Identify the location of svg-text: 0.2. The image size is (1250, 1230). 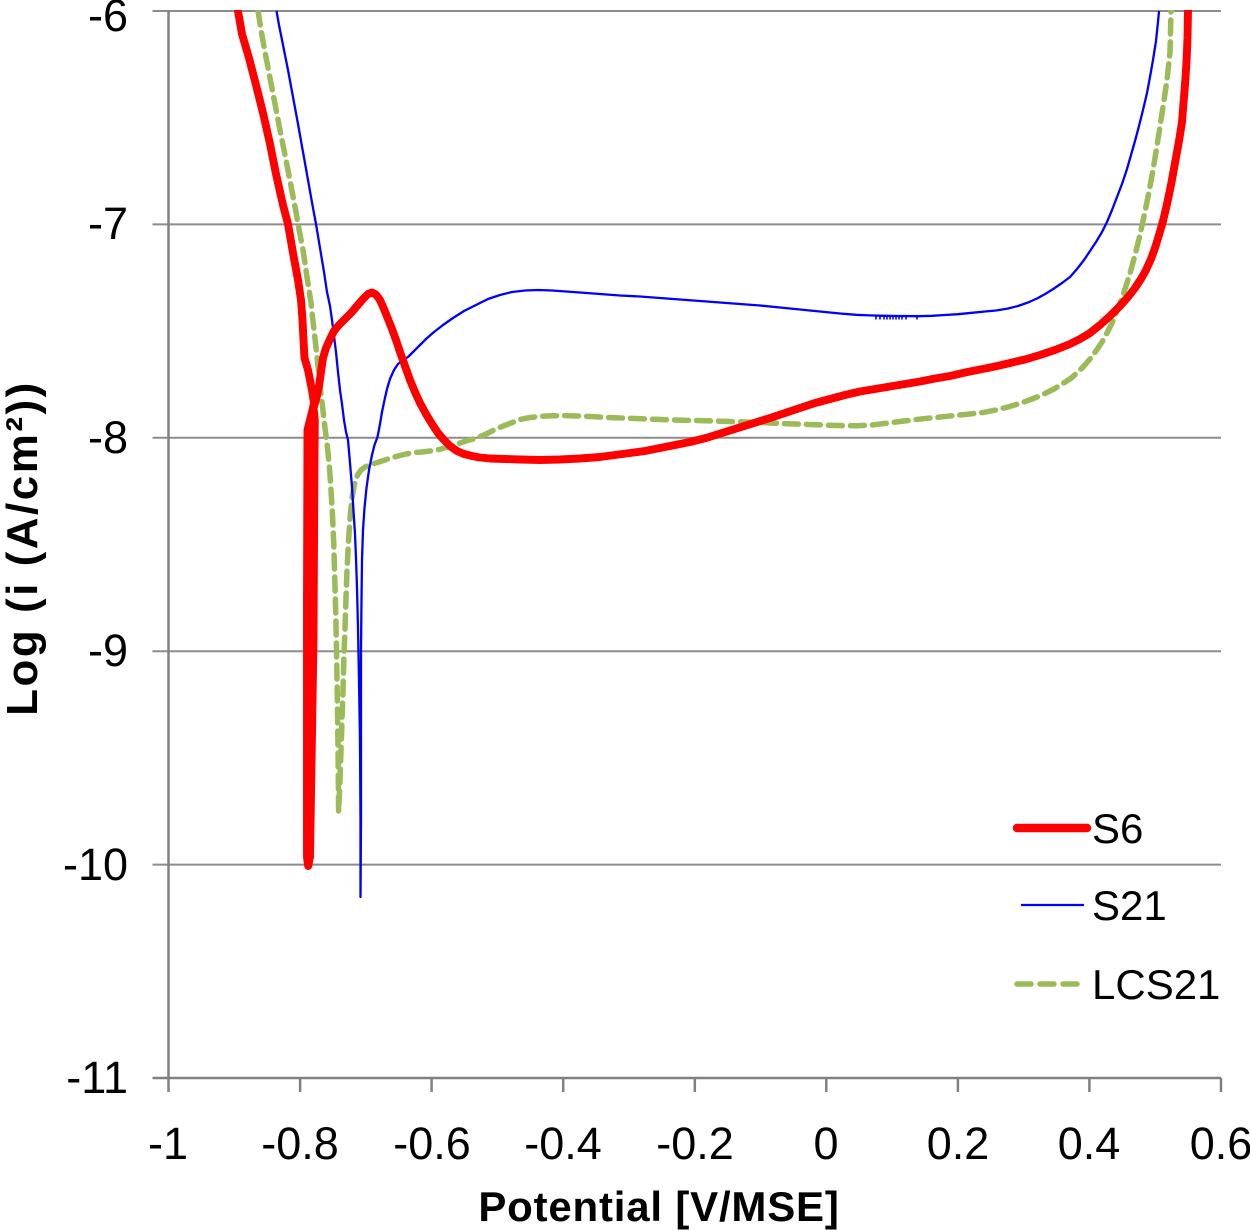
(958, 1143).